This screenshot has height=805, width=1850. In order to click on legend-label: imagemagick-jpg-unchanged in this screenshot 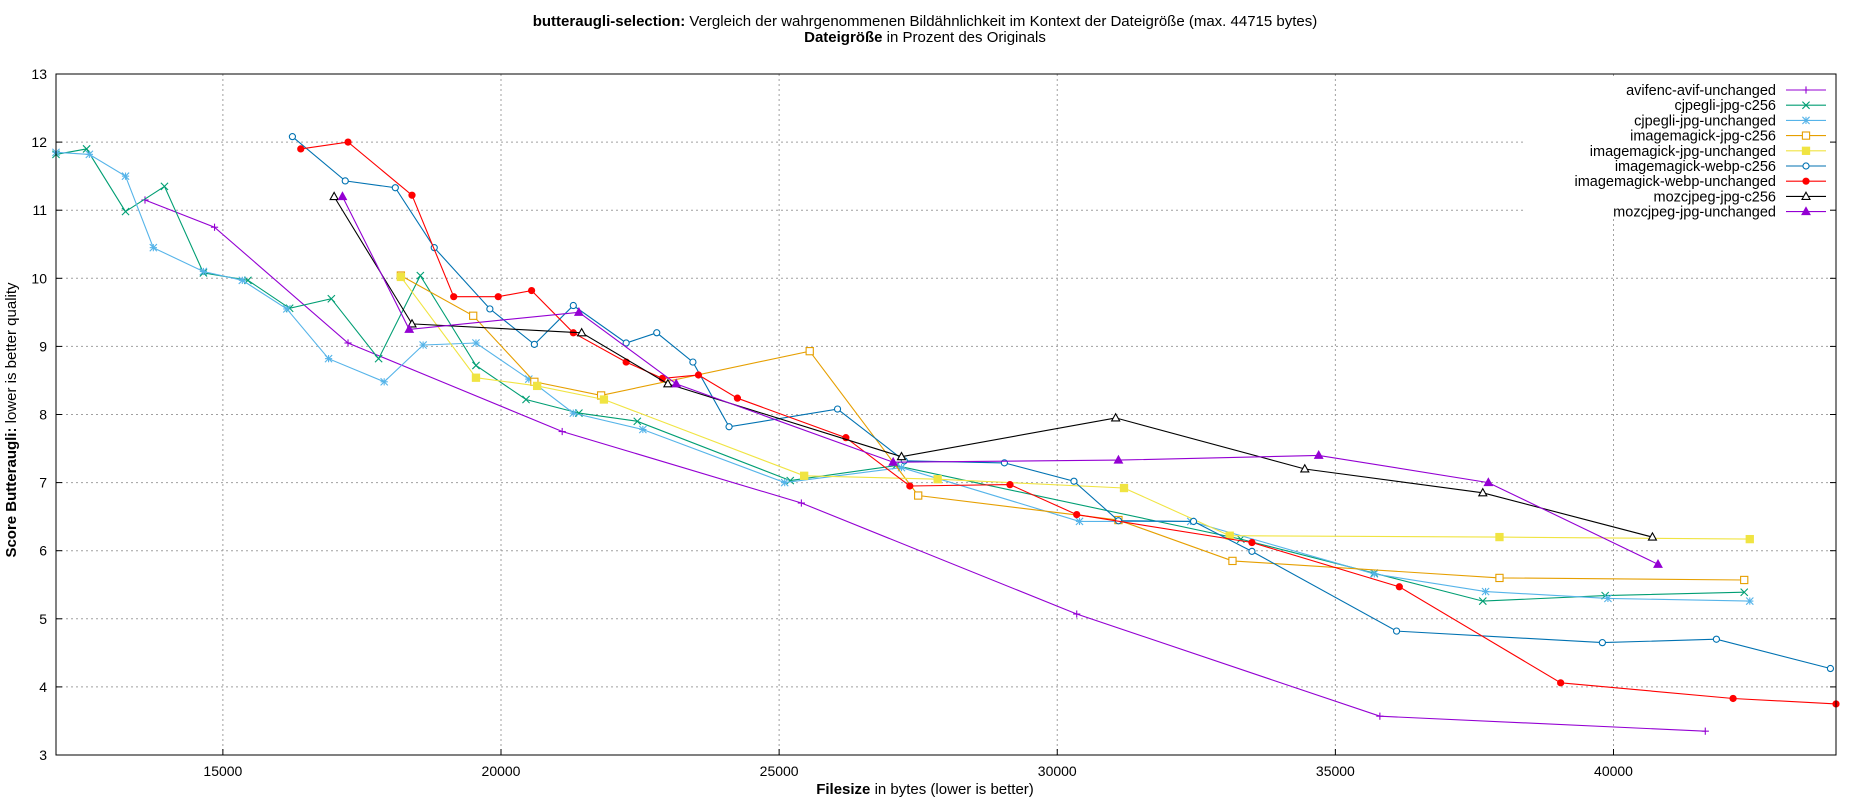, I will do `click(1683, 152)`.